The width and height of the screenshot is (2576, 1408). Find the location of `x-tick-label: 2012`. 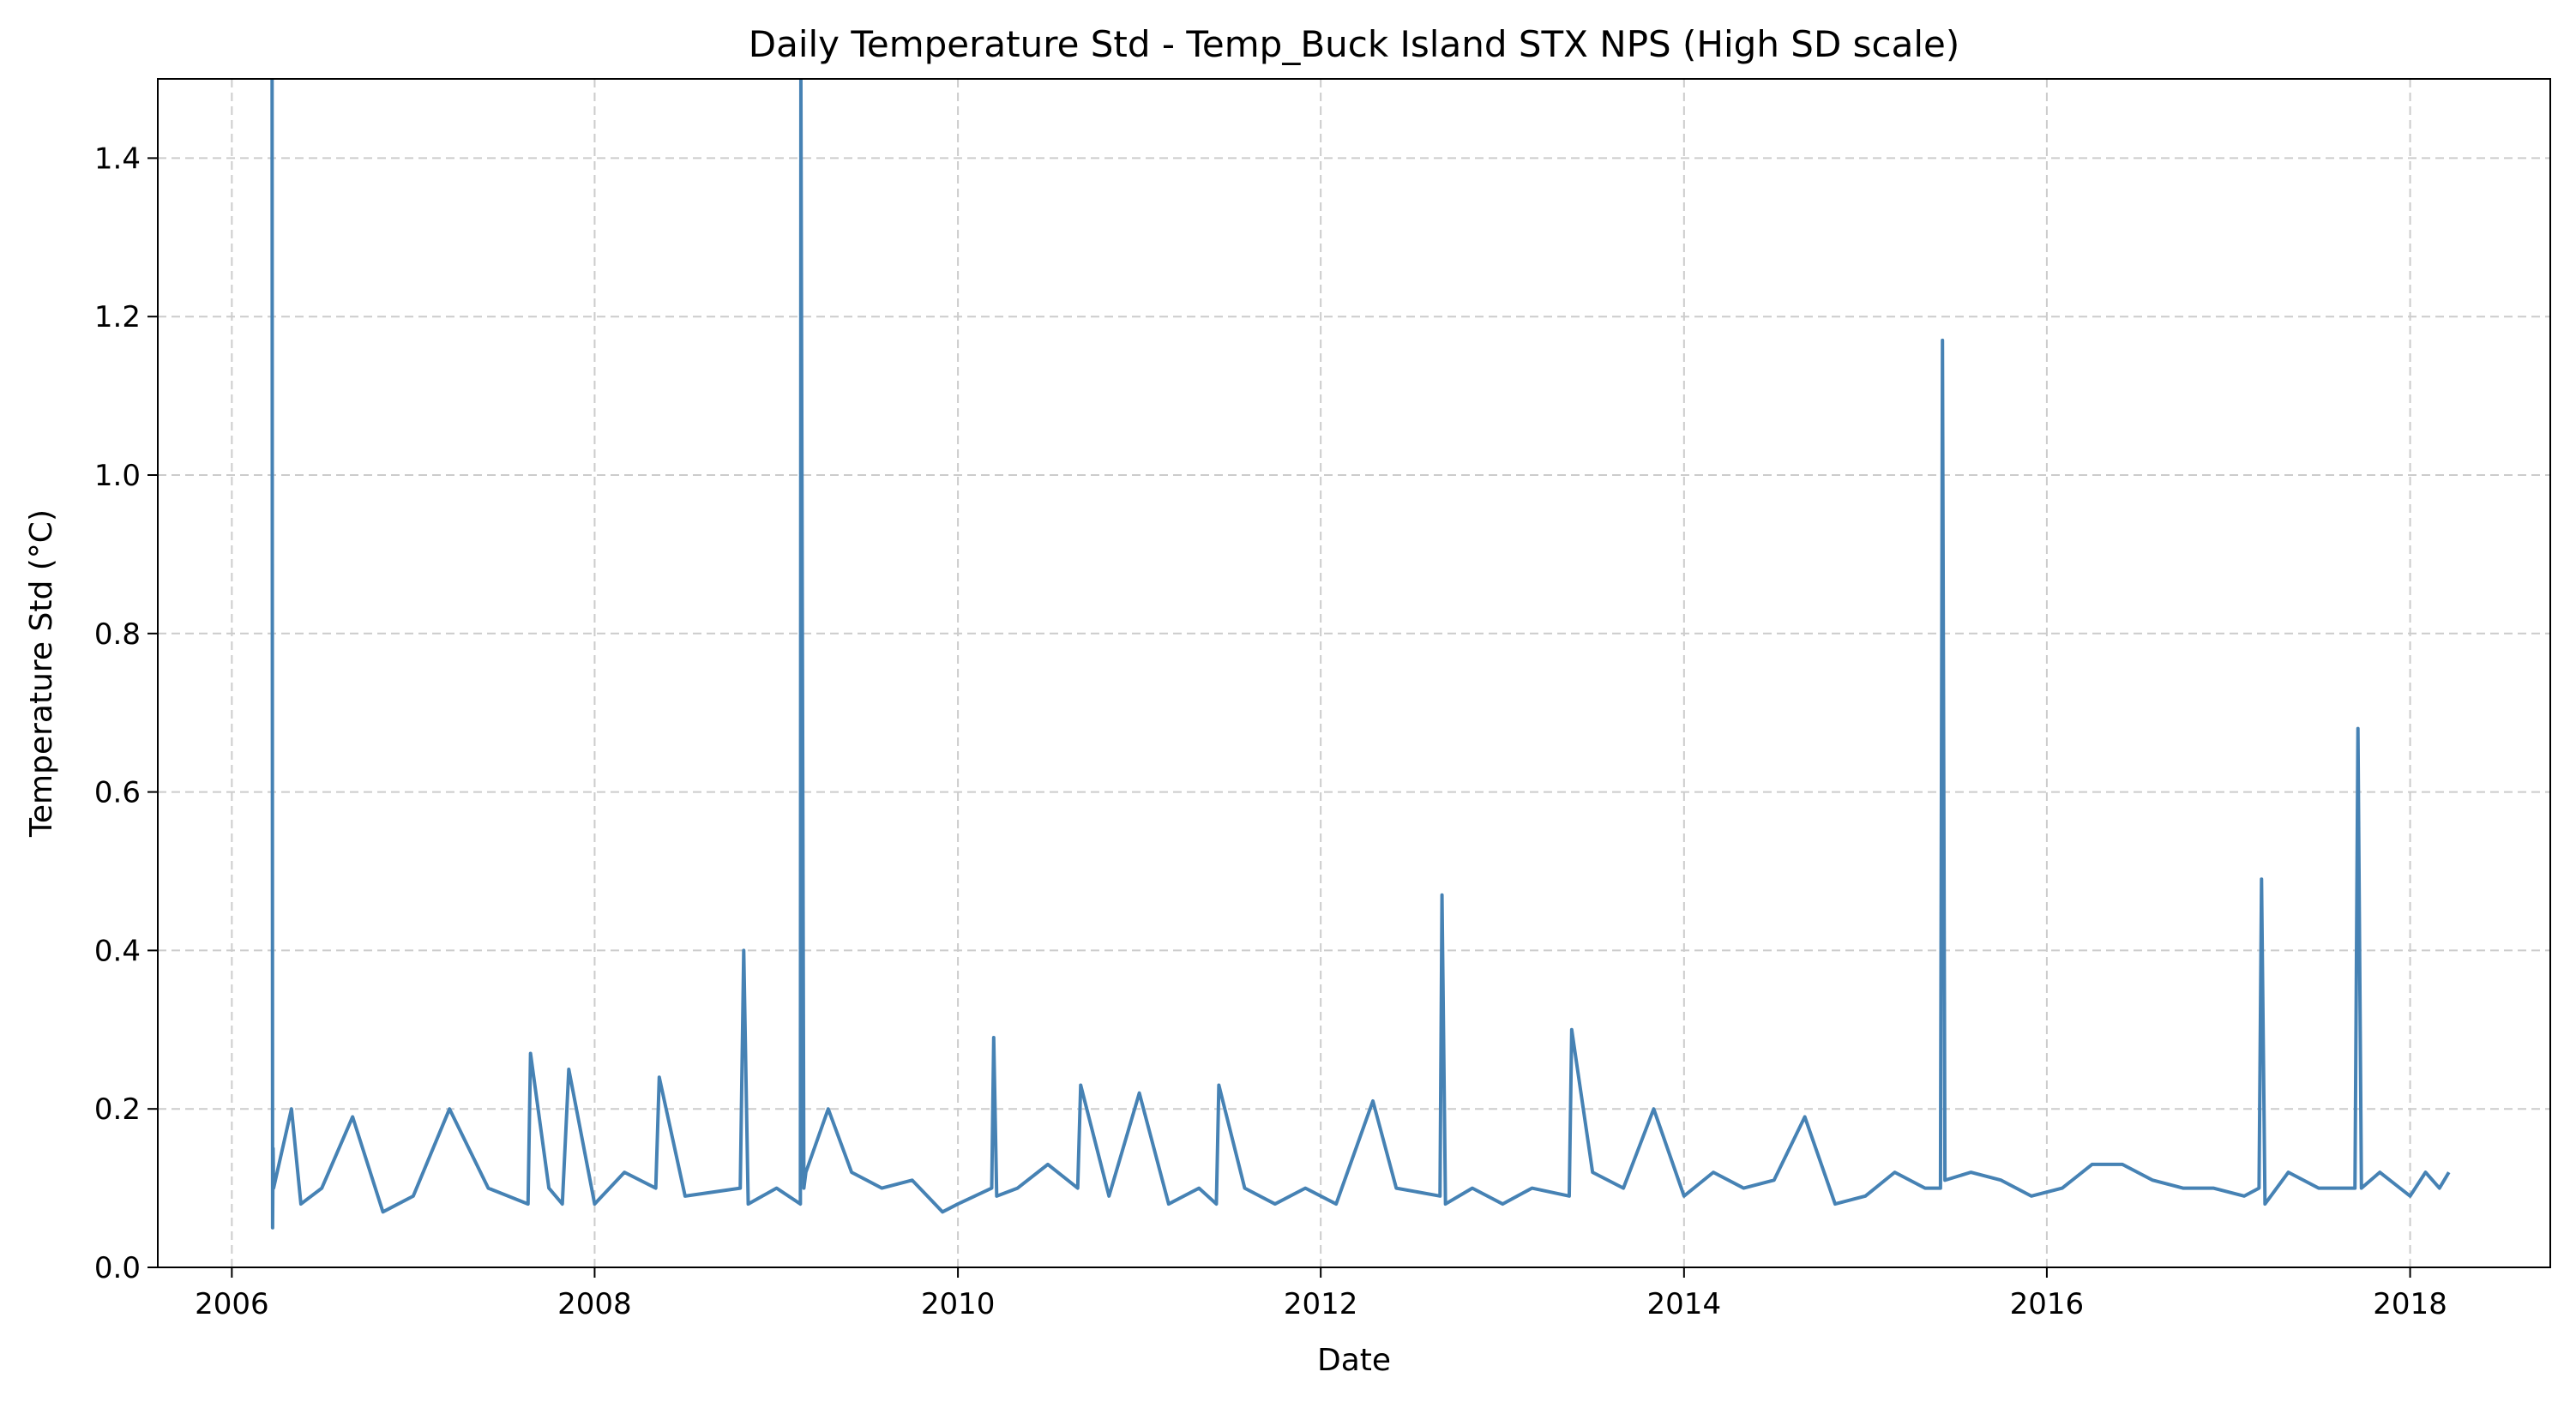

x-tick-label: 2012 is located at coordinates (1321, 1304).